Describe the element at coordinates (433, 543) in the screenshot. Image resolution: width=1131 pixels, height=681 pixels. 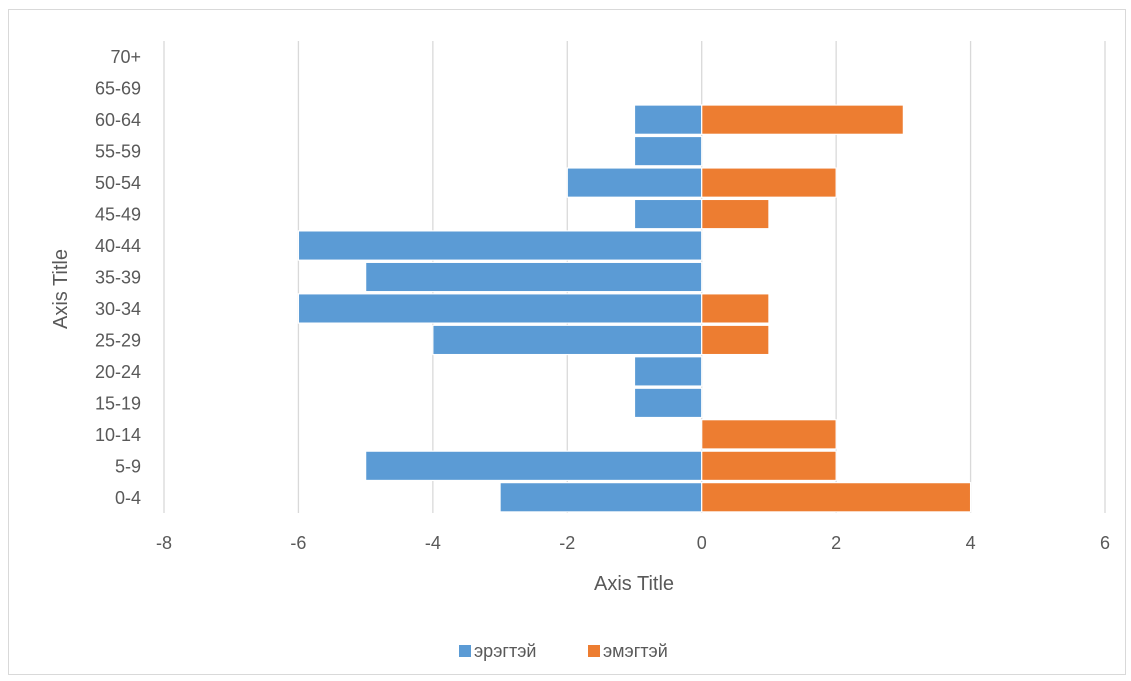
I see `x-tick-label: -4` at that location.